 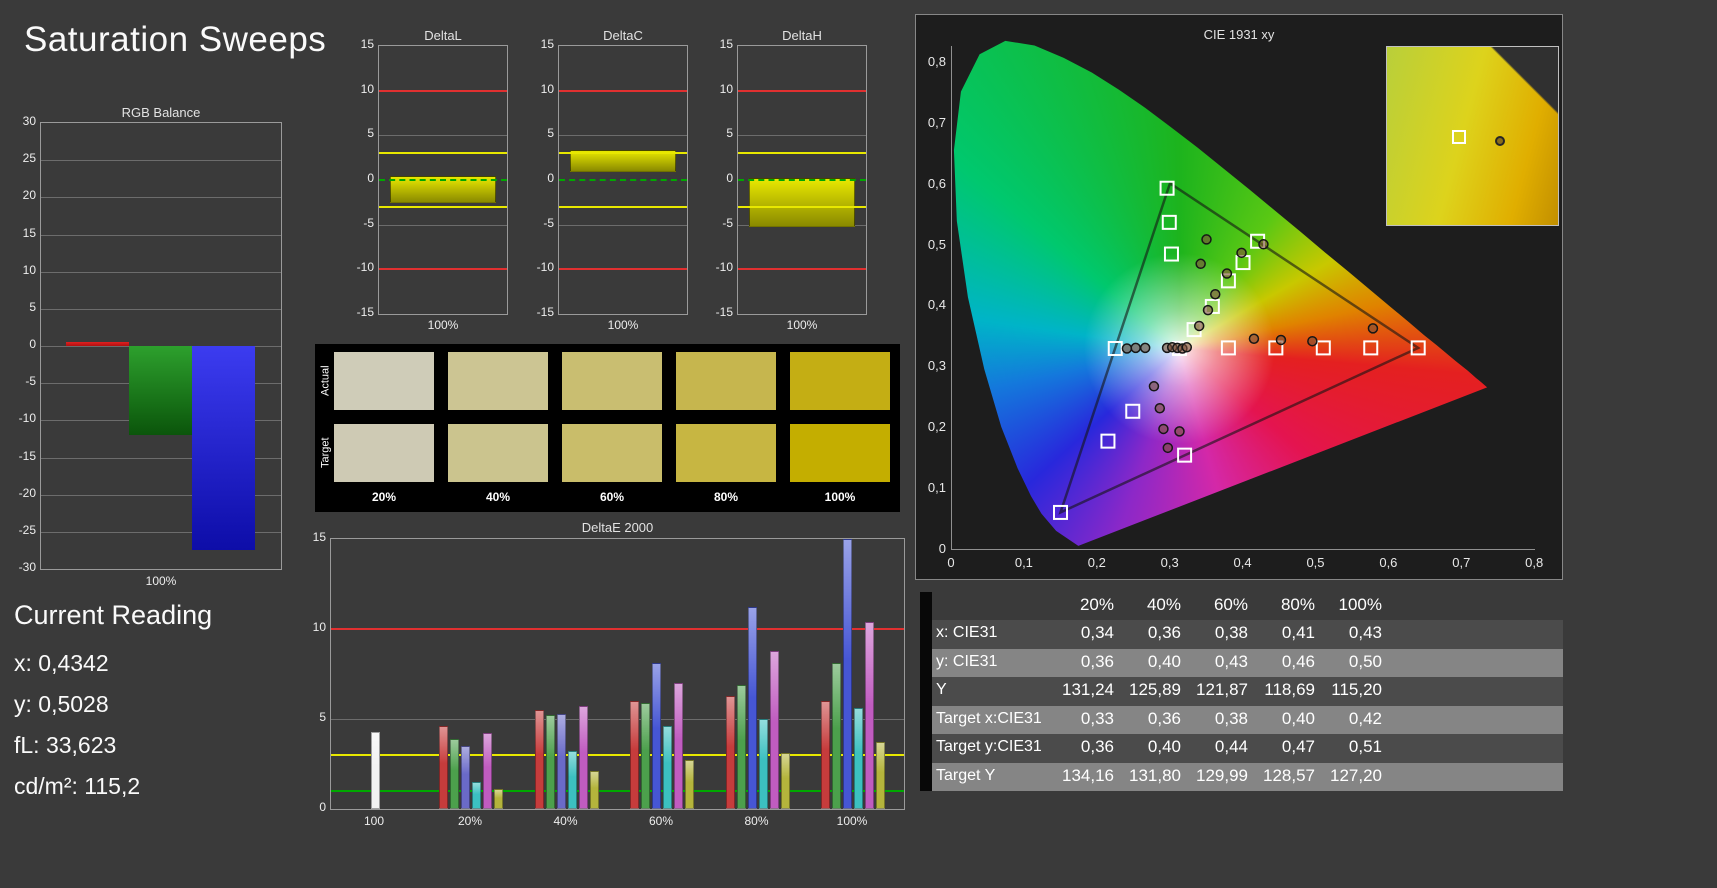 What do you see at coordinates (1247, 691) in the screenshot?
I see `table-row: Y 131,24 125,89 121,87 118,69 115,20` at bounding box center [1247, 691].